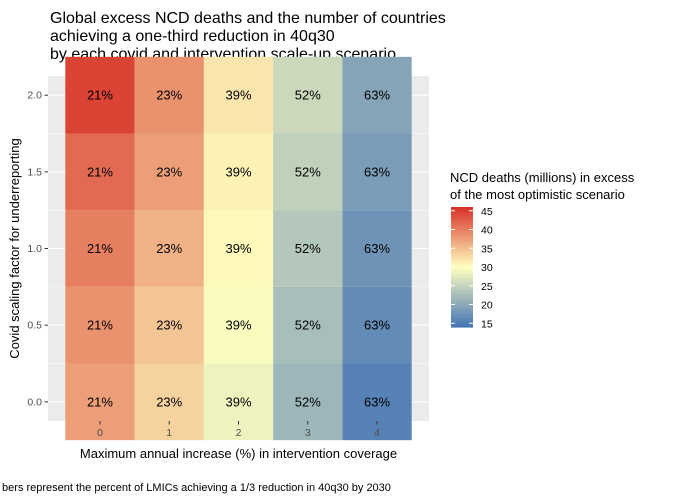 Image resolution: width=679 pixels, height=500 pixels. What do you see at coordinates (487, 268) in the screenshot?
I see `legend-tick-label: 30` at bounding box center [487, 268].